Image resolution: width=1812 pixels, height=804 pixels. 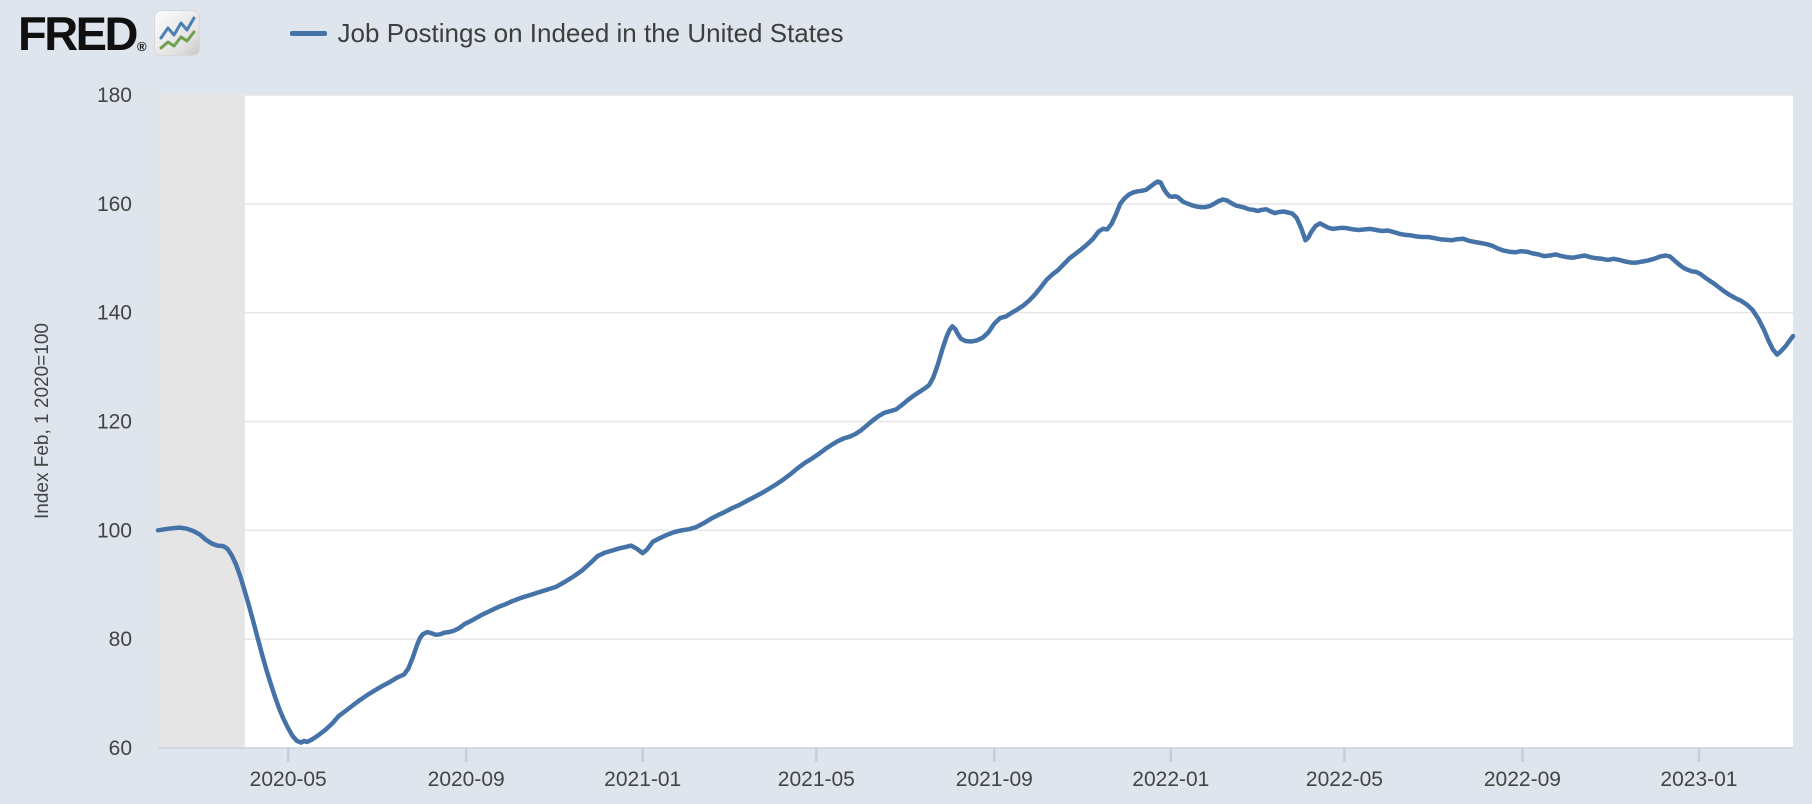 What do you see at coordinates (1698, 779) in the screenshot?
I see `x-tick-label-2023-01: 2023-01` at bounding box center [1698, 779].